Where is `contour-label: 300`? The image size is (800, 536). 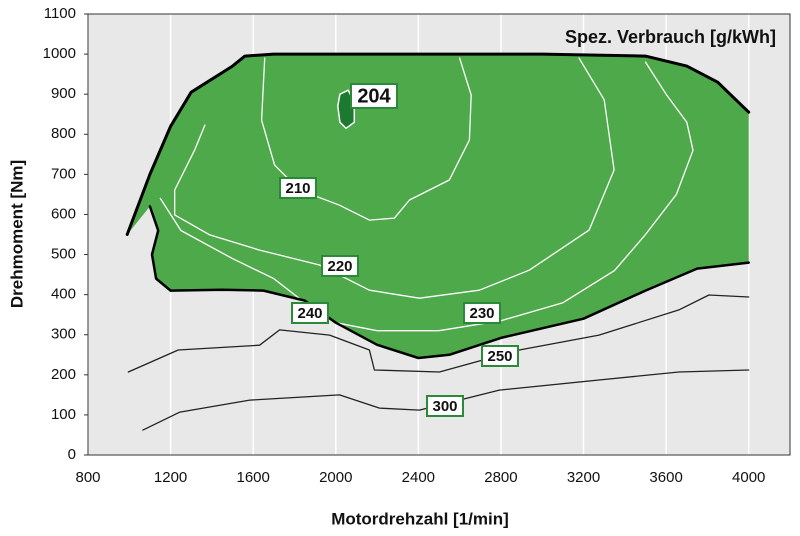 contour-label: 300 is located at coordinates (444, 406).